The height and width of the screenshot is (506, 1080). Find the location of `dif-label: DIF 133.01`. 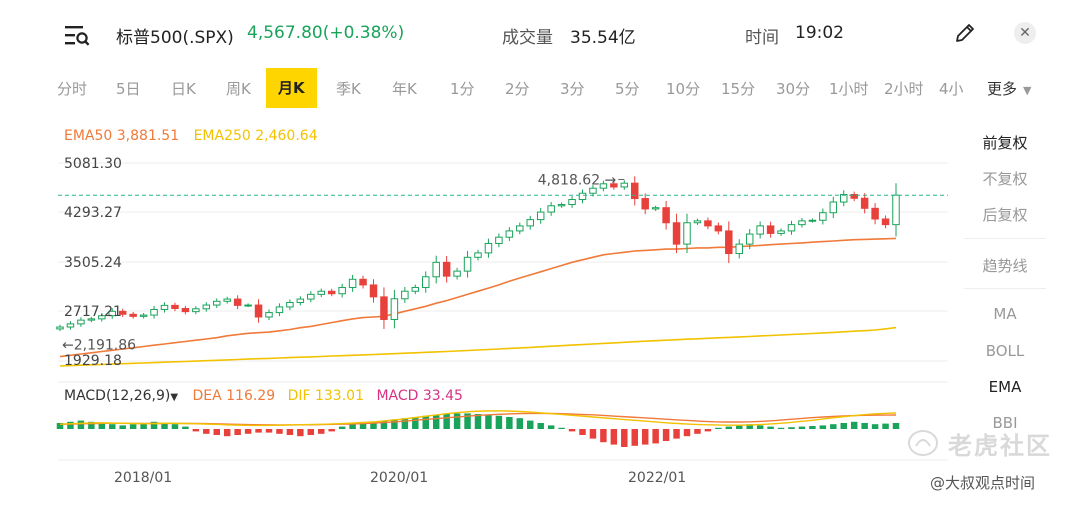

dif-label: DIF 133.01 is located at coordinates (325, 396).